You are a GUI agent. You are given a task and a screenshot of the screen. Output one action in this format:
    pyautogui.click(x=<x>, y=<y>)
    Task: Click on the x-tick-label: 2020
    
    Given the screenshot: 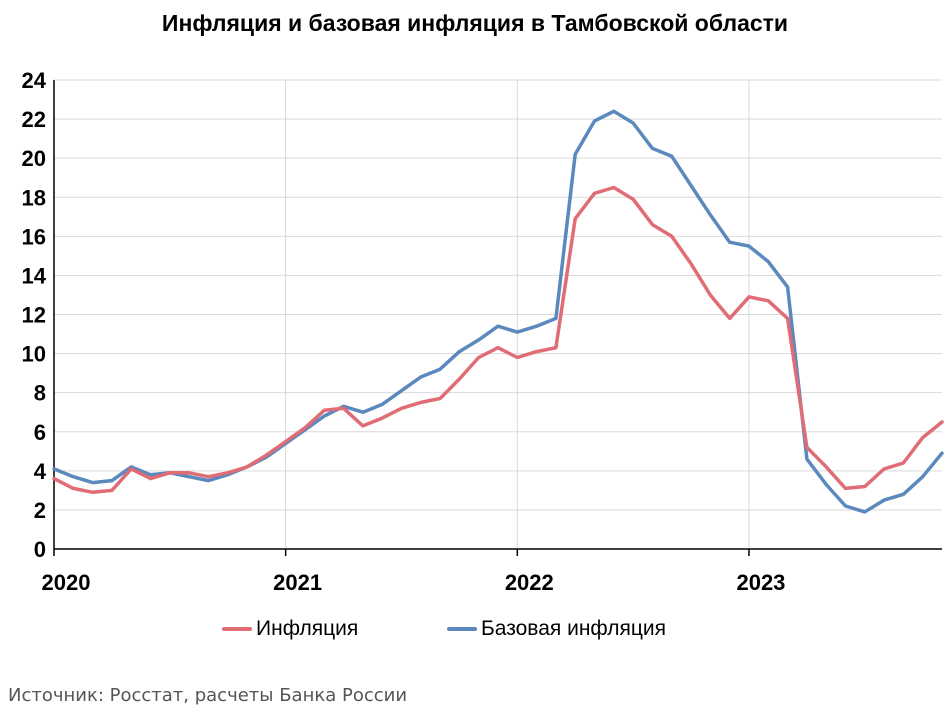 What is the action you would take?
    pyautogui.click(x=66, y=582)
    